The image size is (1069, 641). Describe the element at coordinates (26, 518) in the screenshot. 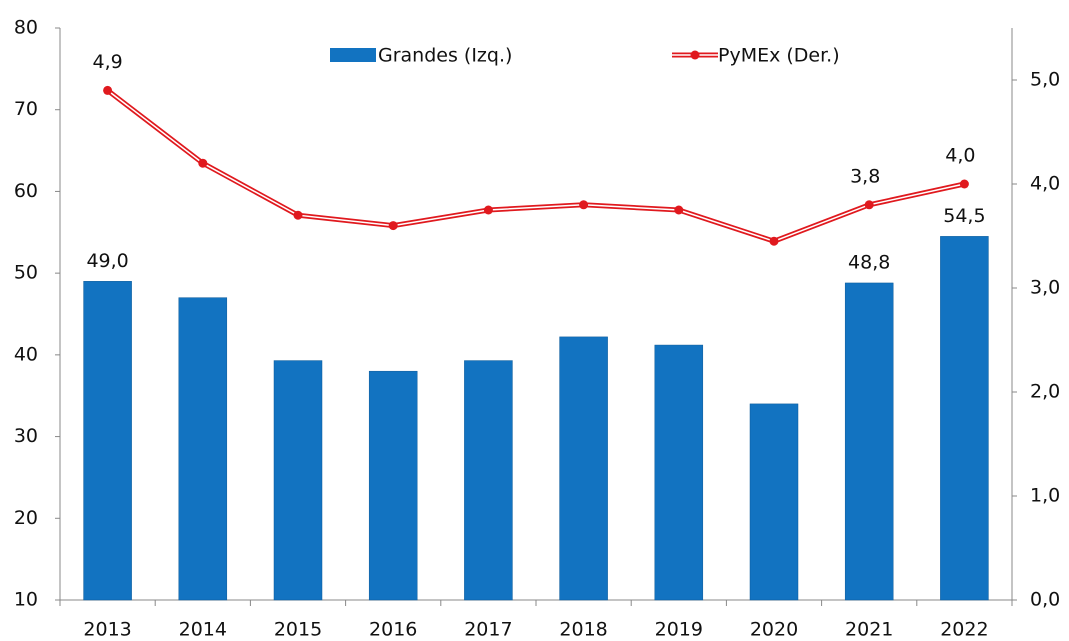

I see `y-tick-label: 20` at that location.